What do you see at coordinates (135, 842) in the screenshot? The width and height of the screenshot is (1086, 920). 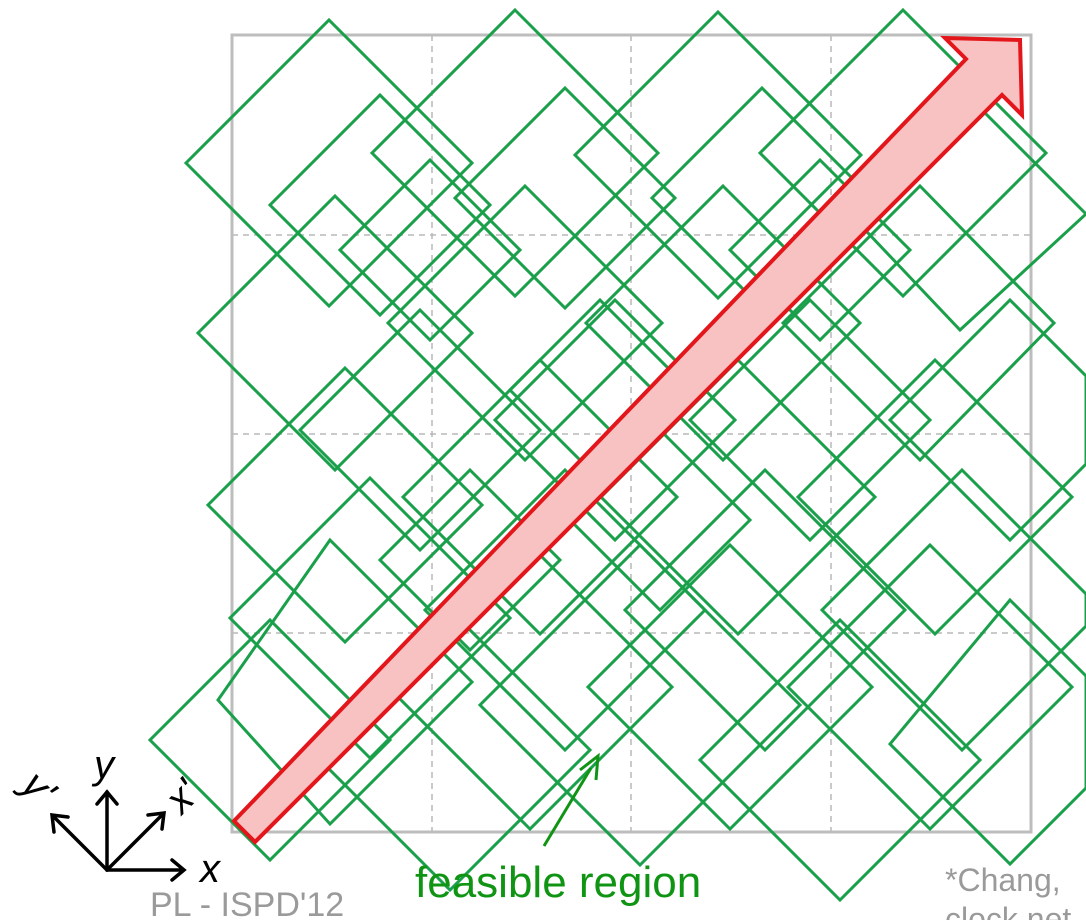 I see `x-rot-axis` at bounding box center [135, 842].